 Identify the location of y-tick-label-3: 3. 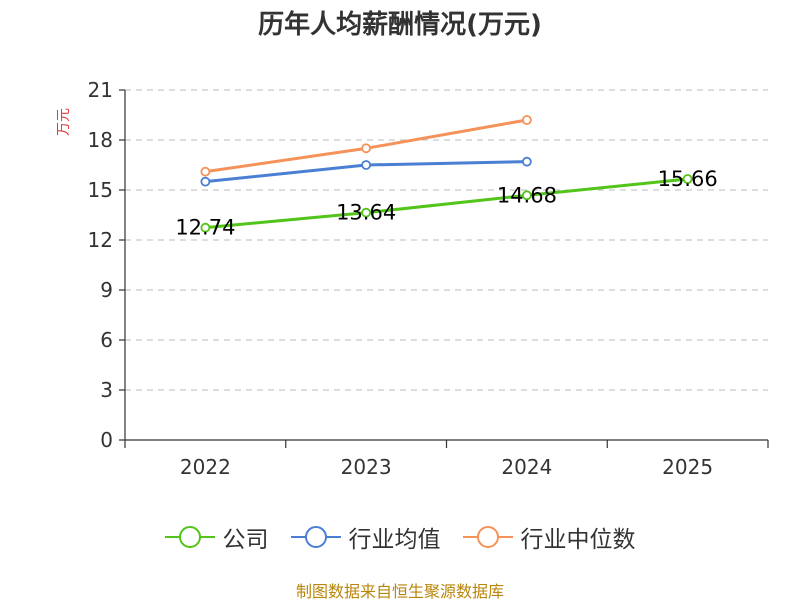
(106, 390).